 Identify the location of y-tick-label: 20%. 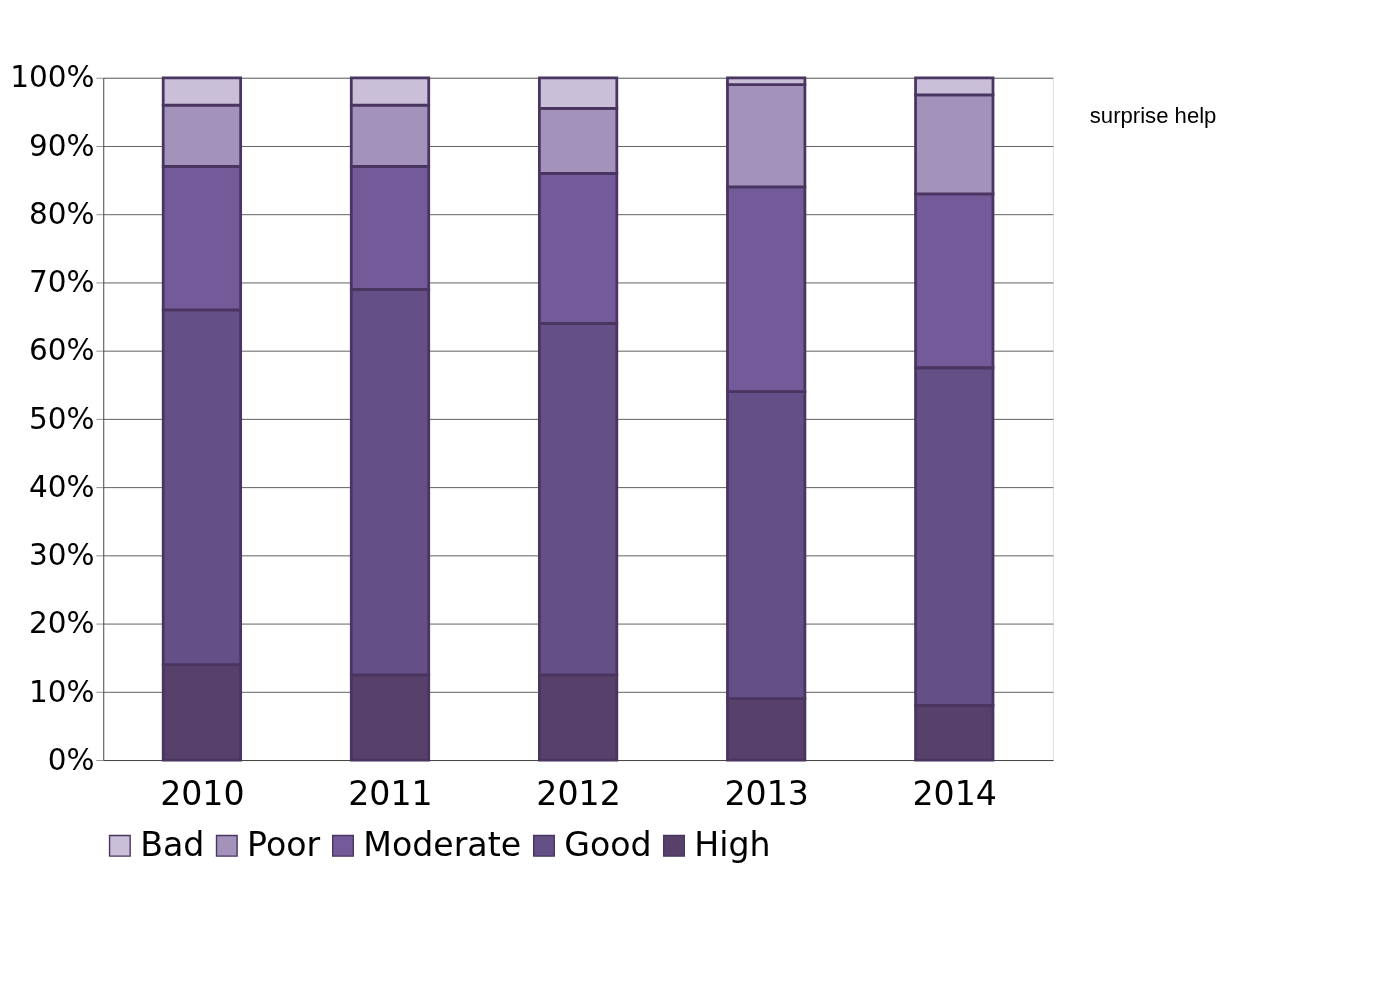
(61, 623).